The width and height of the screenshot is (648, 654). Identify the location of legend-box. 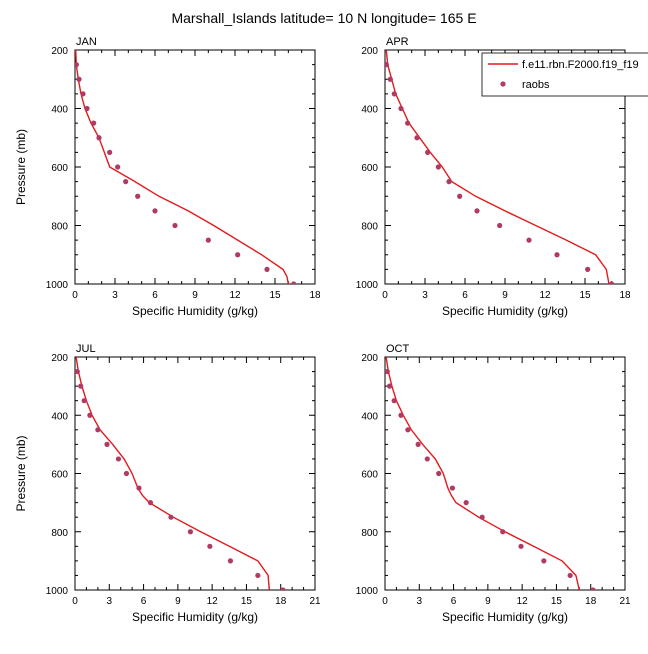
(564, 74).